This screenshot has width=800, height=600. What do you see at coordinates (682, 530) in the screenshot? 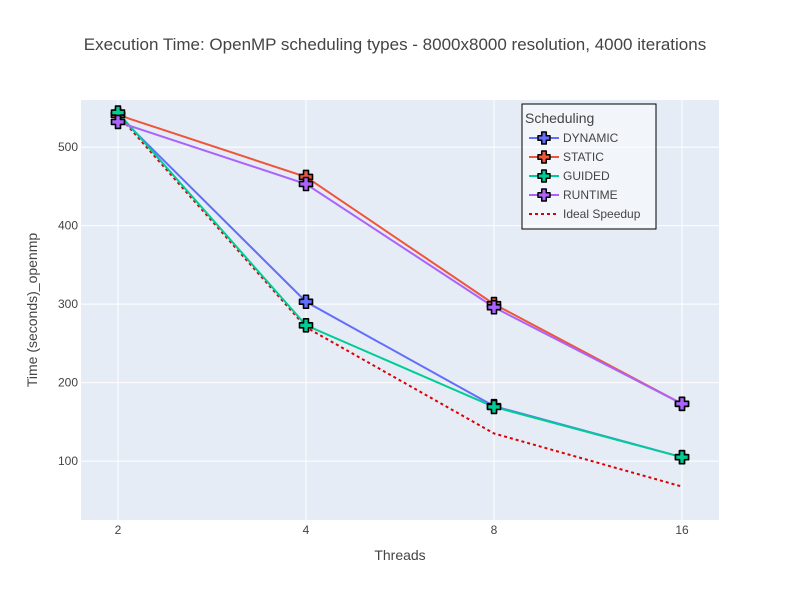
I see `x-tick-label: 16` at bounding box center [682, 530].